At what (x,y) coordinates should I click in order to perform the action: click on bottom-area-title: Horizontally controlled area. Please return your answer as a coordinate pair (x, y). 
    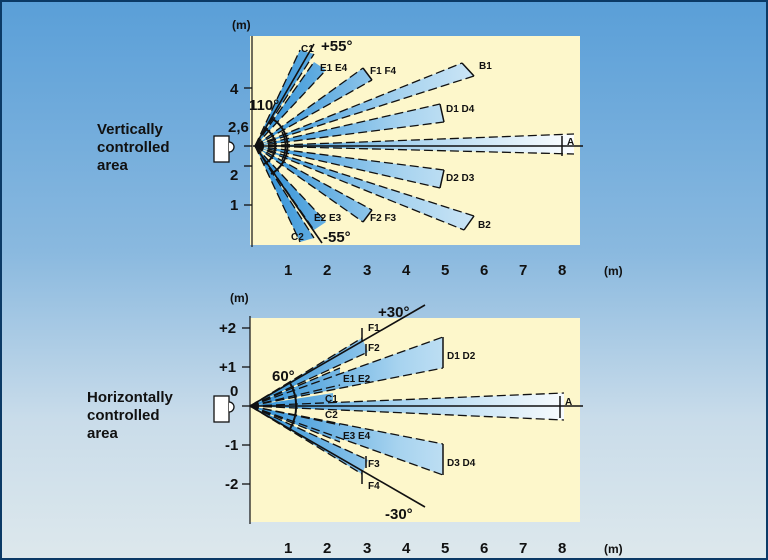
    Looking at the image, I should click on (130, 416).